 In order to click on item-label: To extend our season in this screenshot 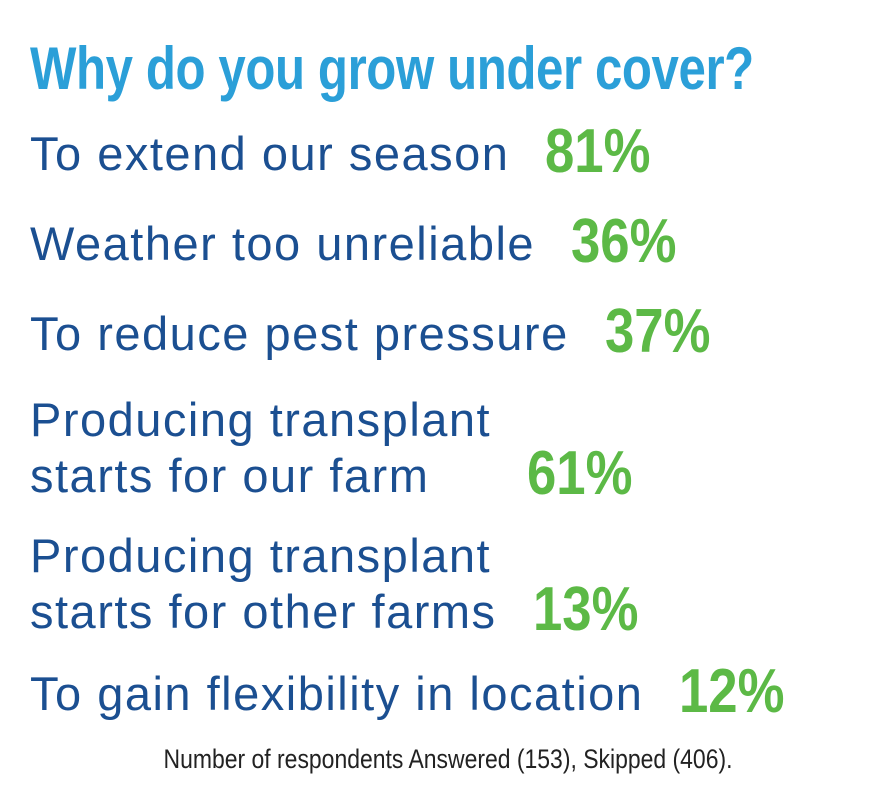, I will do `click(269, 154)`.